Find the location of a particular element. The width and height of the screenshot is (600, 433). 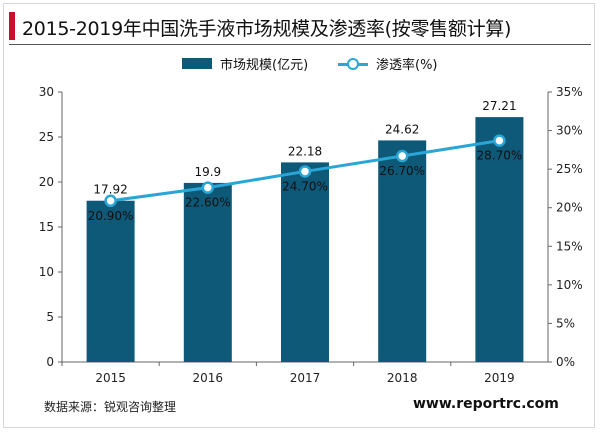

chart-title: 2015-2019年中国洗手液市场规模及渗透率(按零售额计算) is located at coordinates (267, 29).